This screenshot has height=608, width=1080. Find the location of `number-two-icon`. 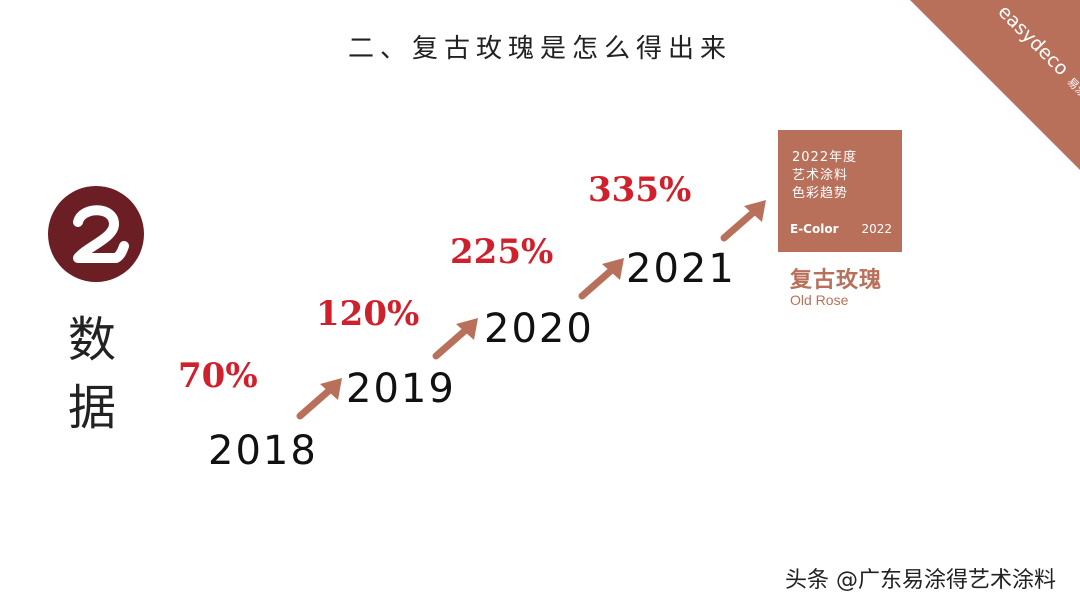

number-two-icon is located at coordinates (101, 234).